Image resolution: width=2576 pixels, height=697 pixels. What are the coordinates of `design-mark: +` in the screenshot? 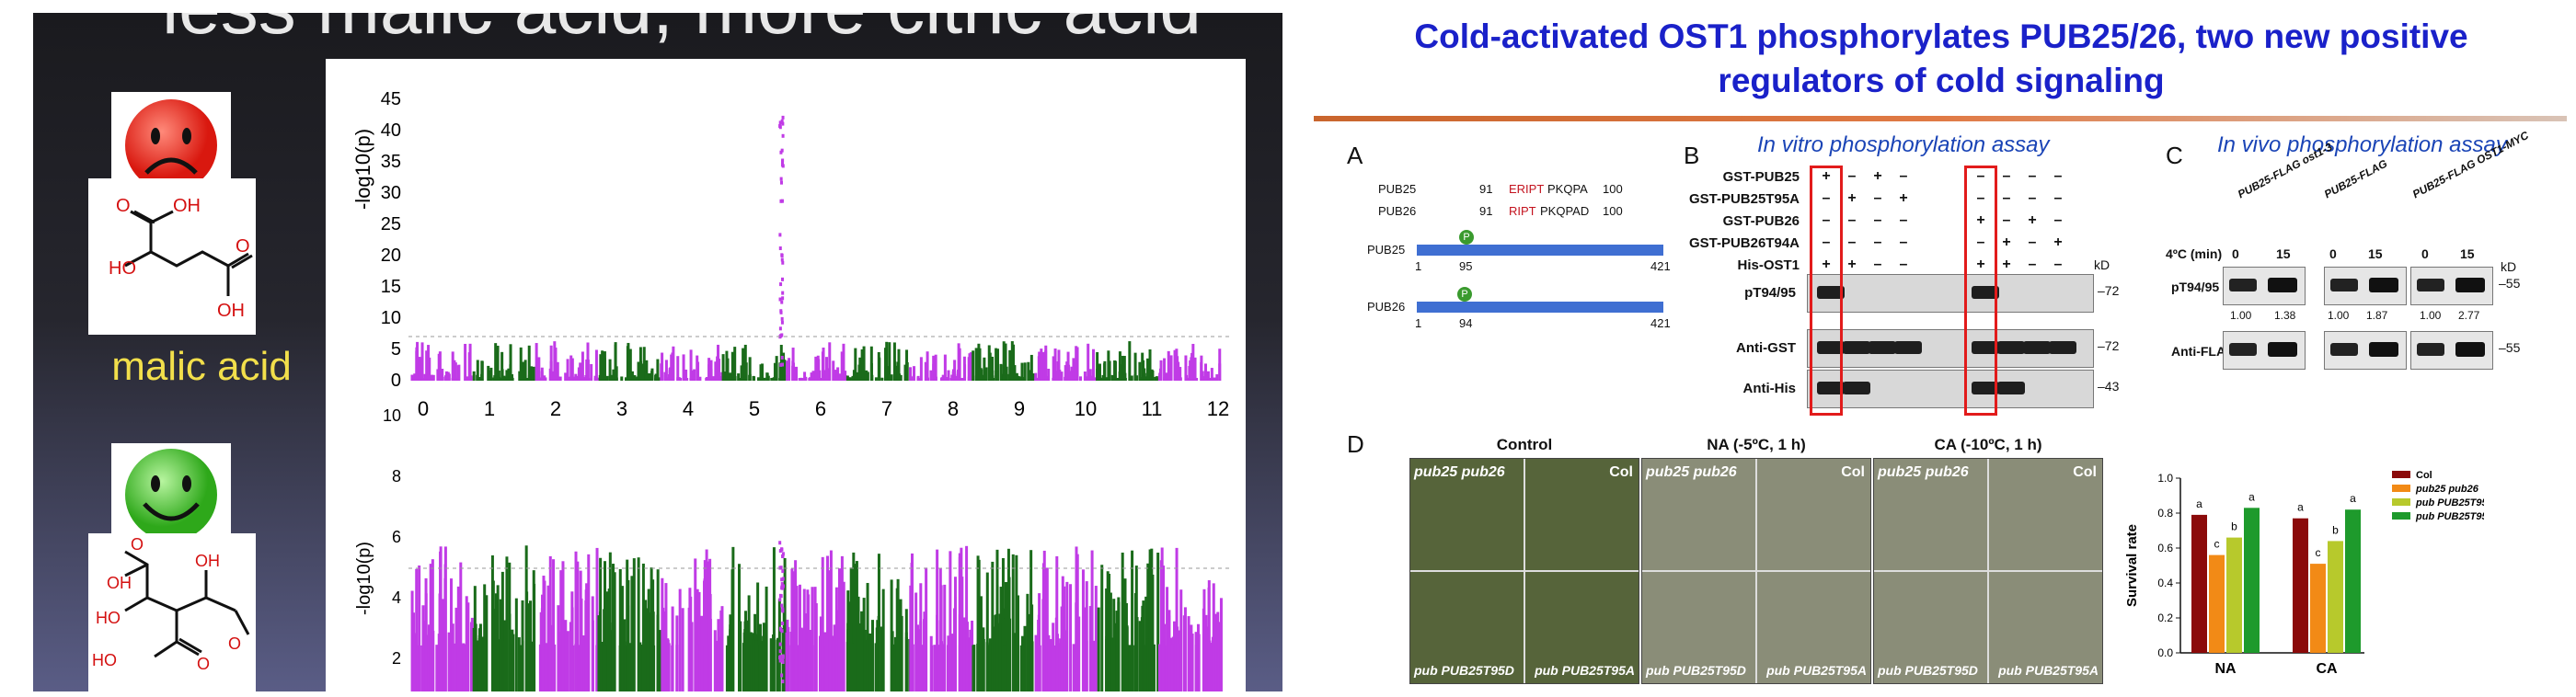 It's located at (1826, 176).